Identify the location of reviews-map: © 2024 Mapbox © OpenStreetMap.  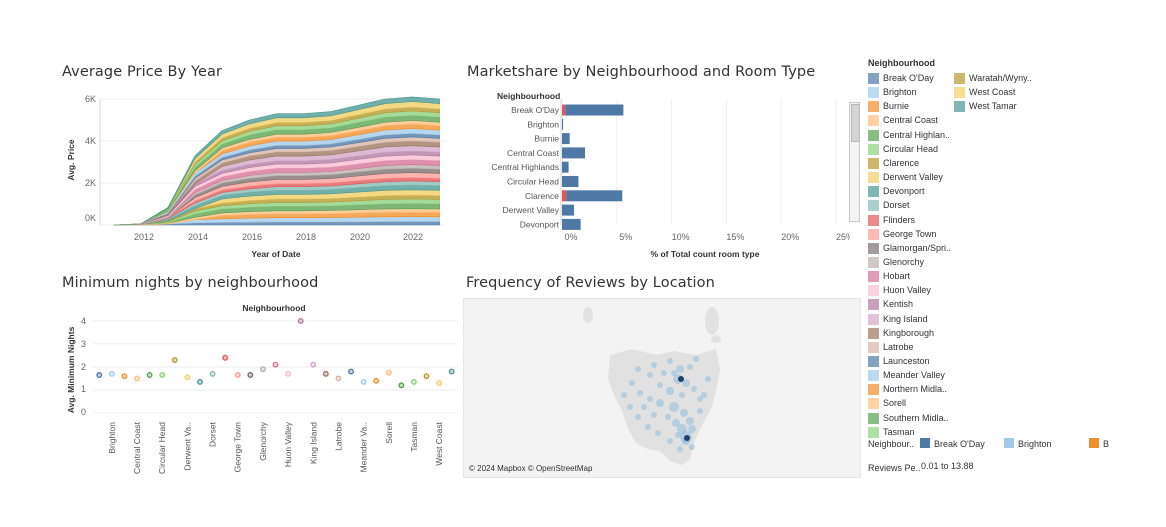
(662, 388).